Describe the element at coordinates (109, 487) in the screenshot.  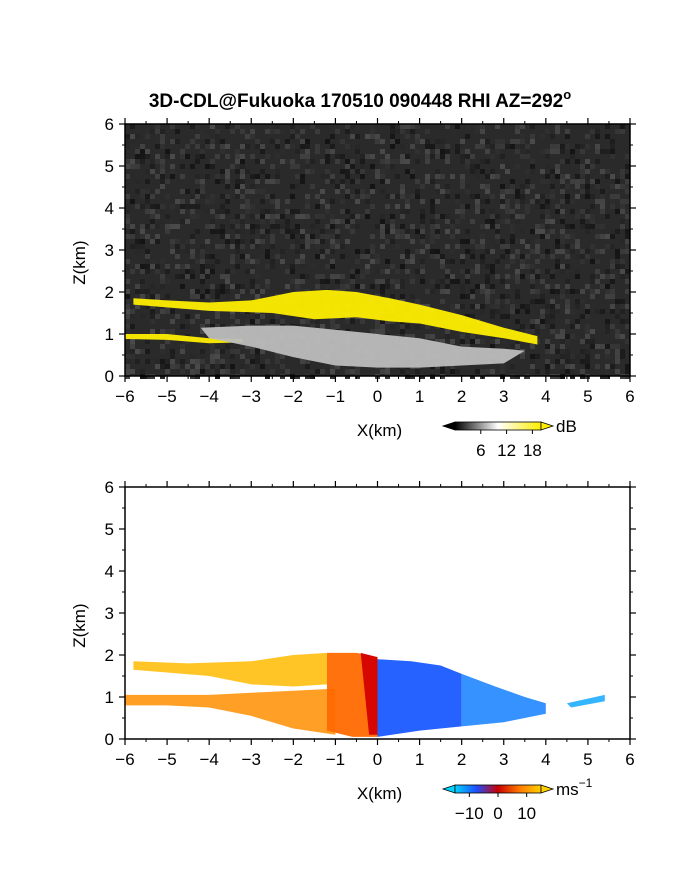
I see `y-tick-label: 6` at that location.